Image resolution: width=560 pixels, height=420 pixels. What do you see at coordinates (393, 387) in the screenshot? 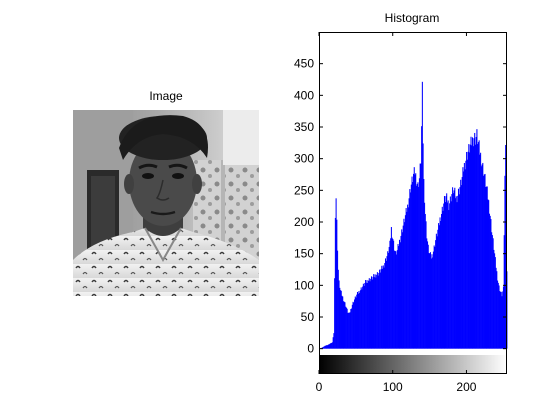
I see `x-tick-label: 100` at bounding box center [393, 387].